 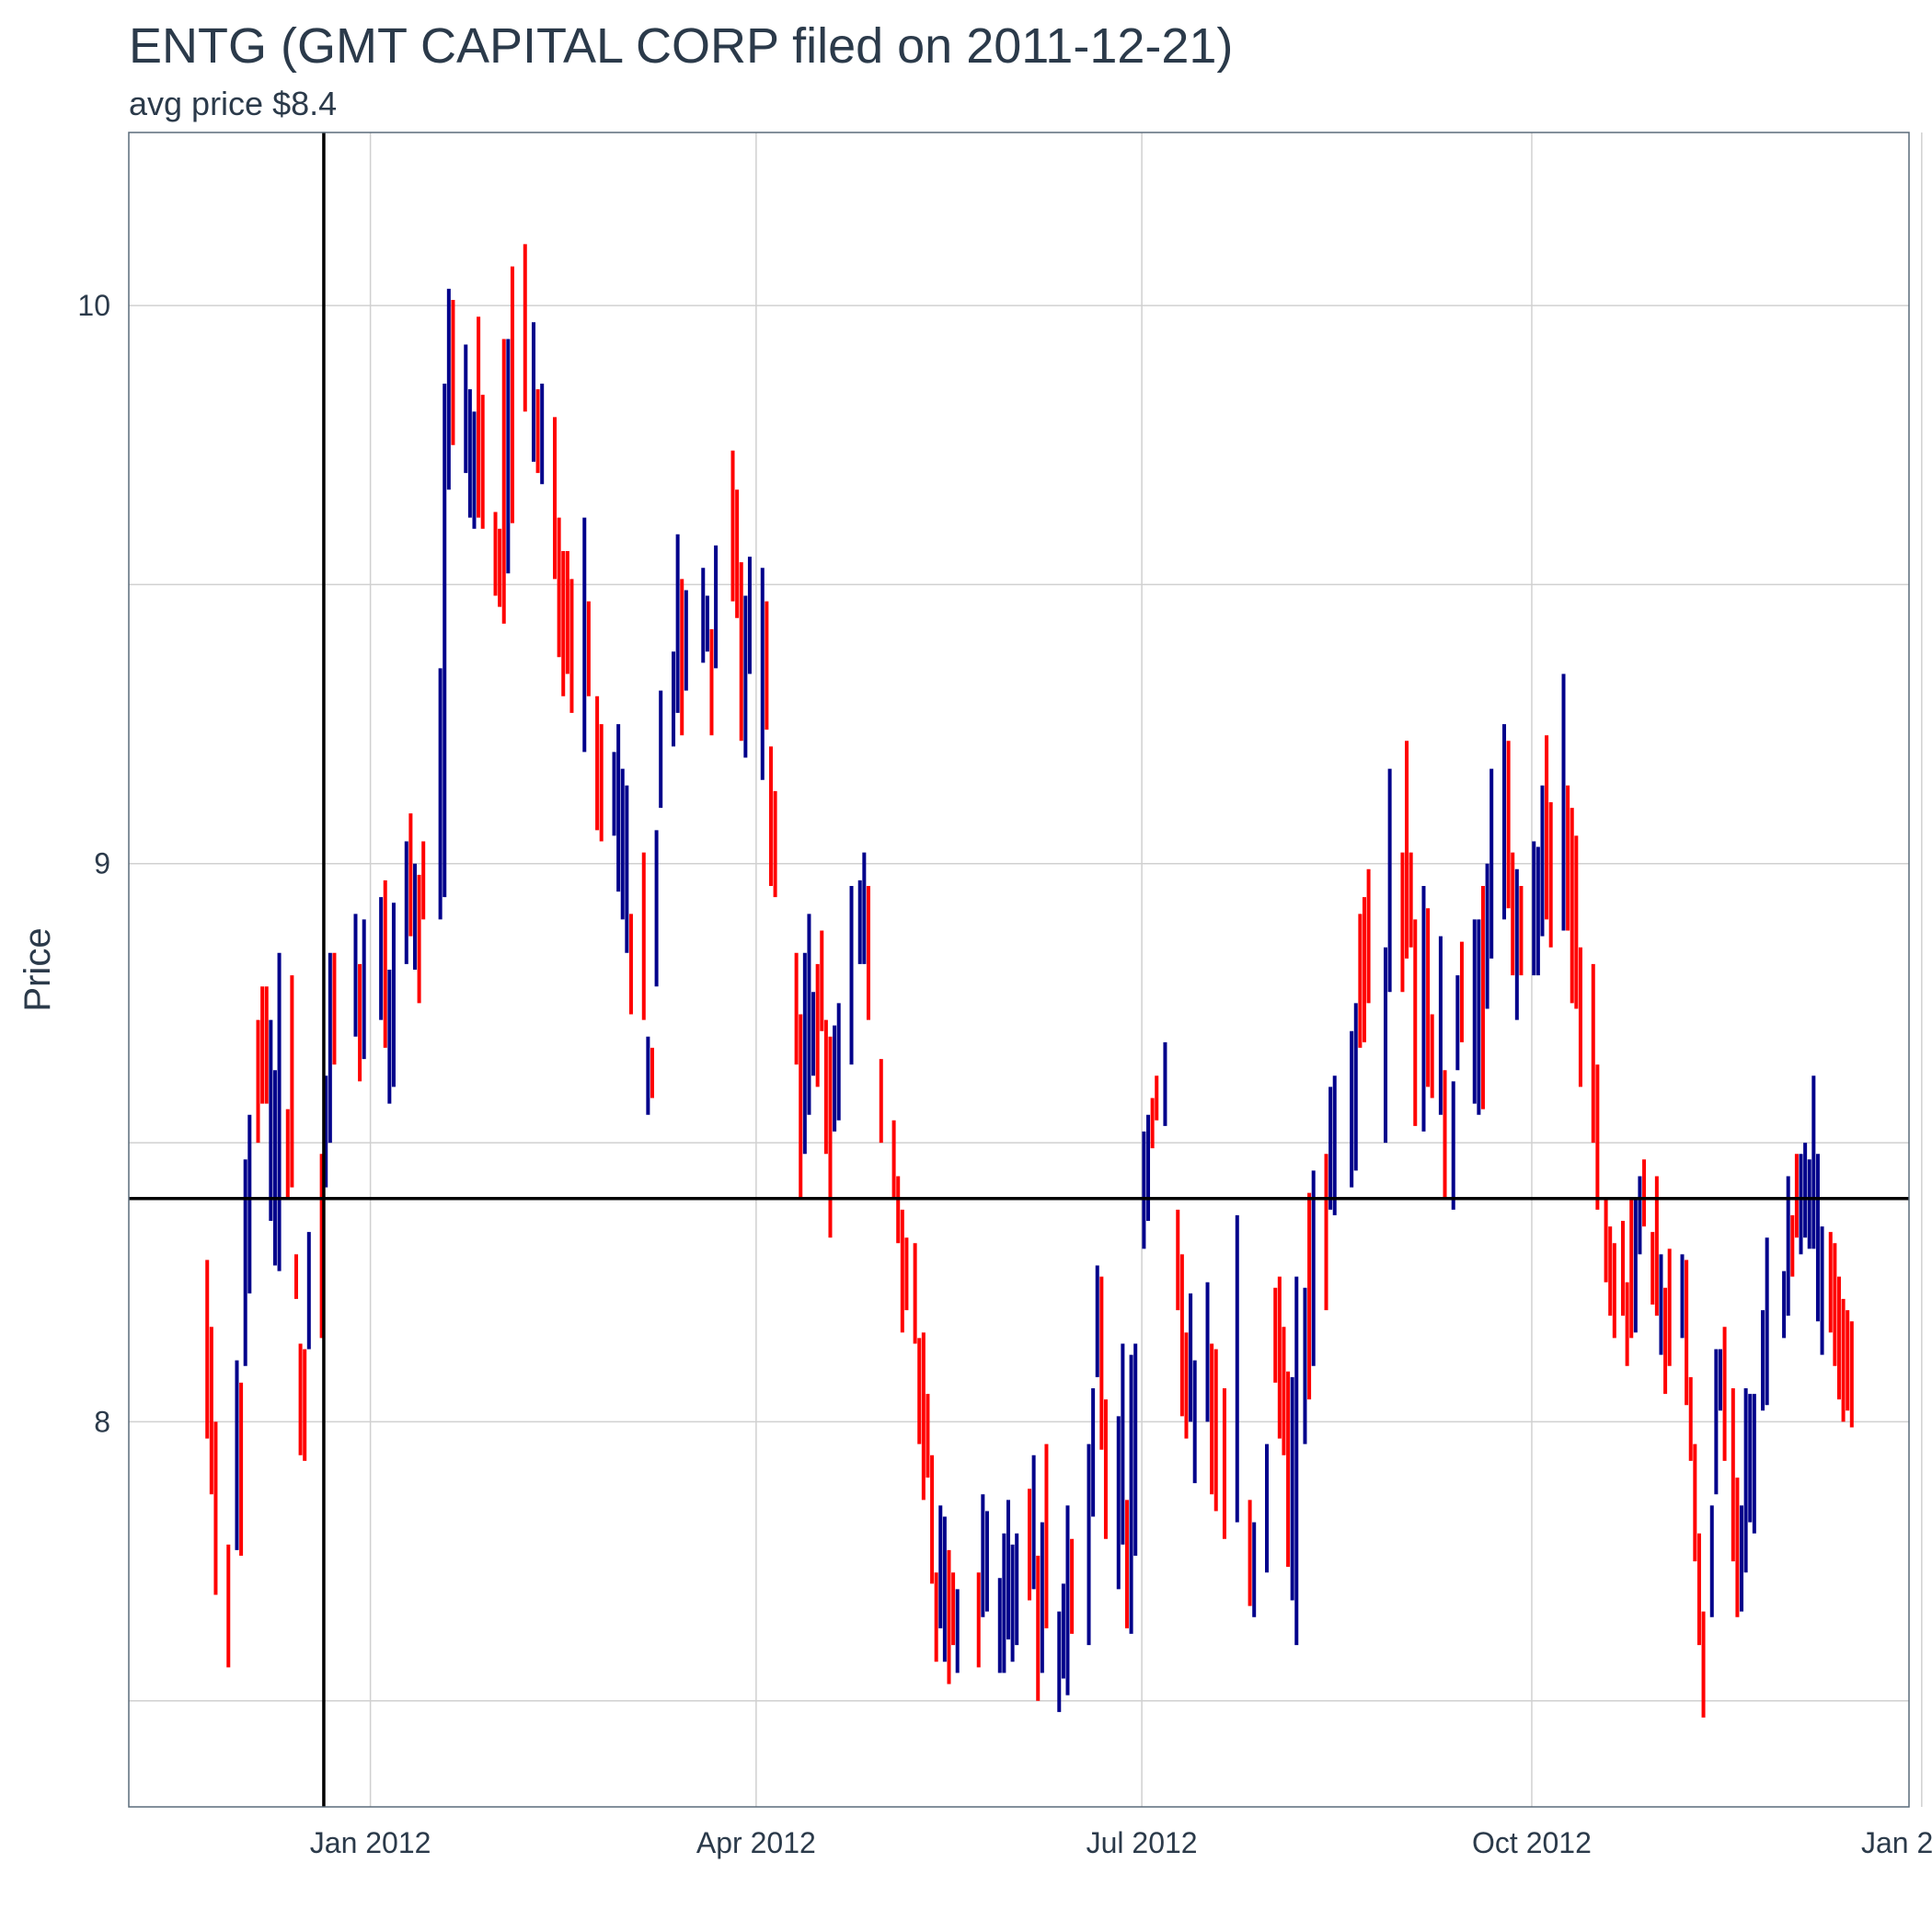 What do you see at coordinates (102, 1421) in the screenshot?
I see `y-tick-label: 8` at bounding box center [102, 1421].